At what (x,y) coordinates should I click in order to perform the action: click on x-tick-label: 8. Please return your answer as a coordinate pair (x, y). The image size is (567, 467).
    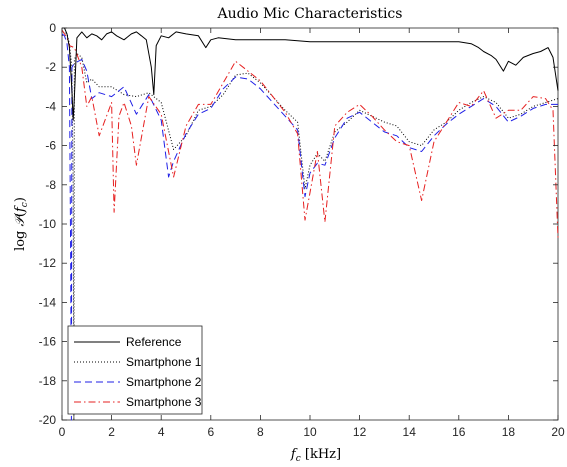
    Looking at the image, I should click on (260, 432).